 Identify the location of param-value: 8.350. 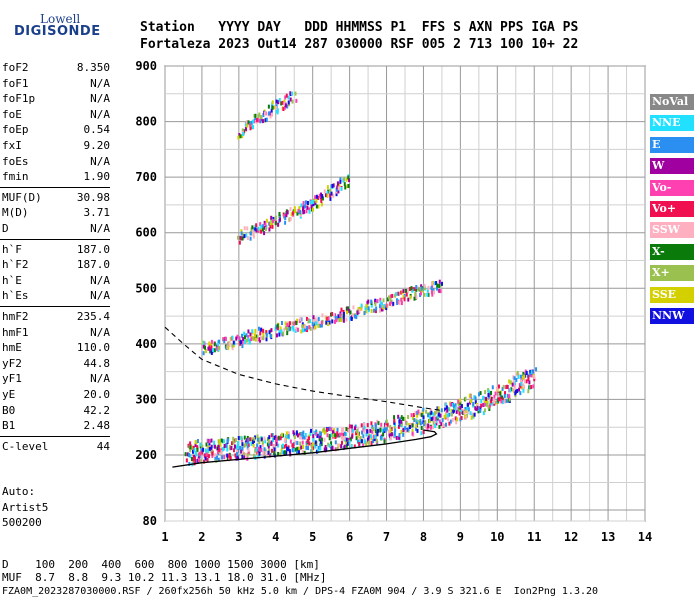
(93, 67).